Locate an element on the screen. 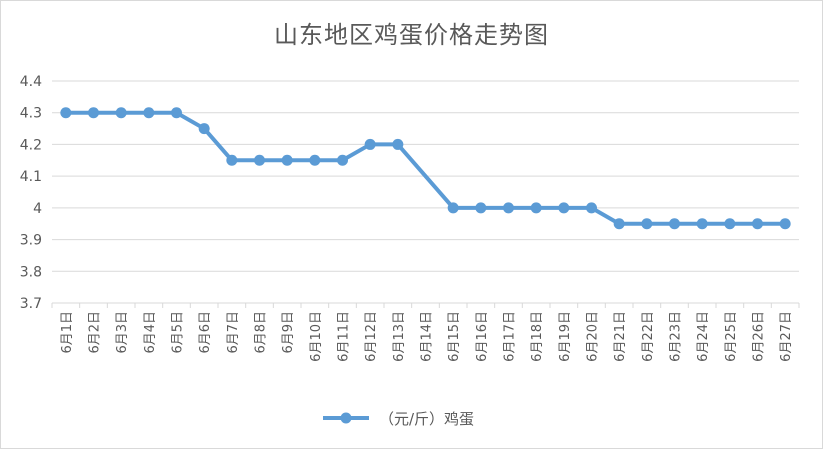 Image resolution: width=823 pixels, height=449 pixels. x-tick-label: 6月18日 is located at coordinates (537, 336).